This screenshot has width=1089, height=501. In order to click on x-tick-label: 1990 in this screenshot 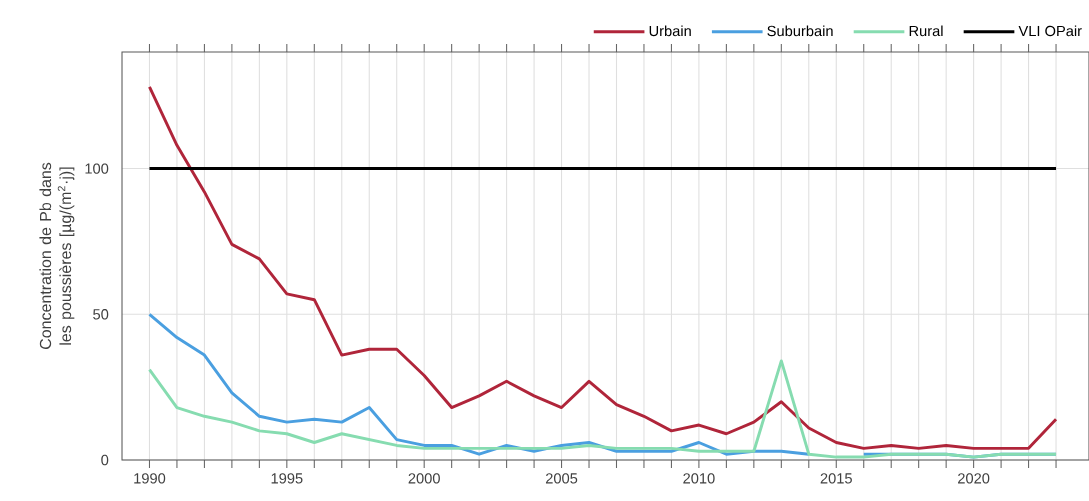, I will do `click(150, 478)`.